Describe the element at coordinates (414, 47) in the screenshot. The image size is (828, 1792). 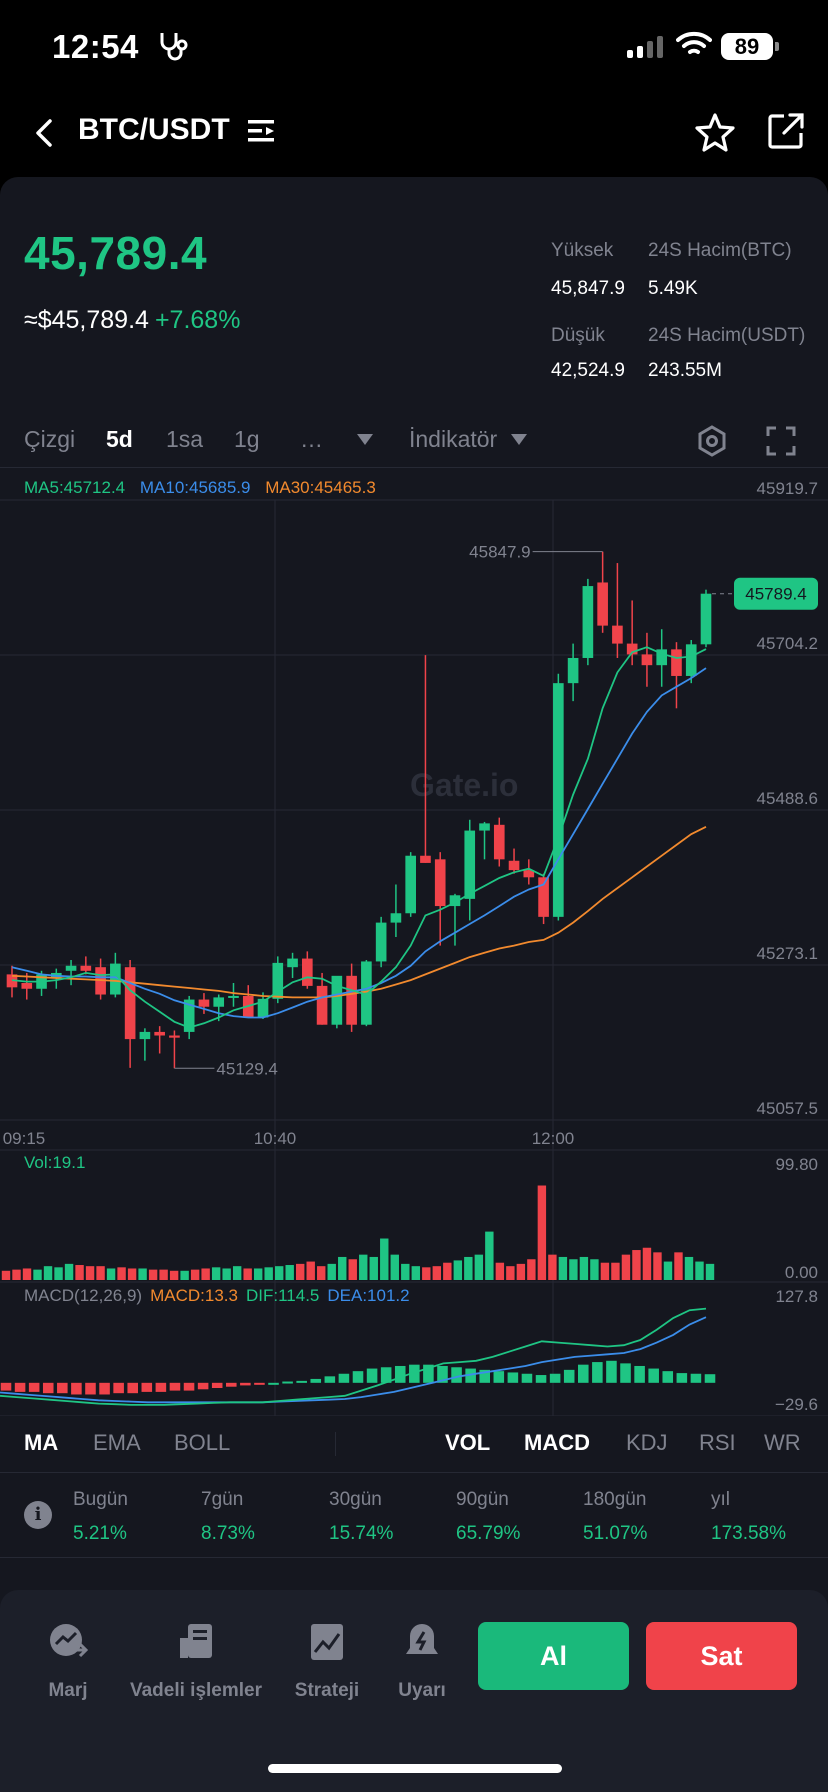
I see `status-bar: 12:54 89` at that location.